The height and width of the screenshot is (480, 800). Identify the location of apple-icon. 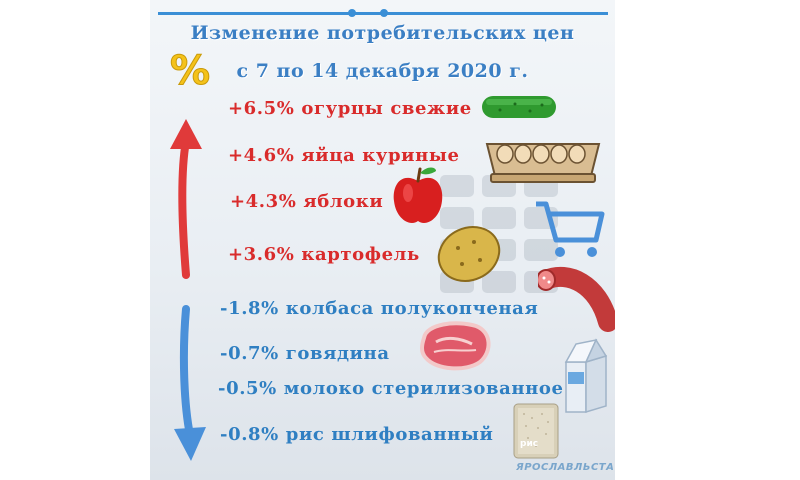
(418, 195).